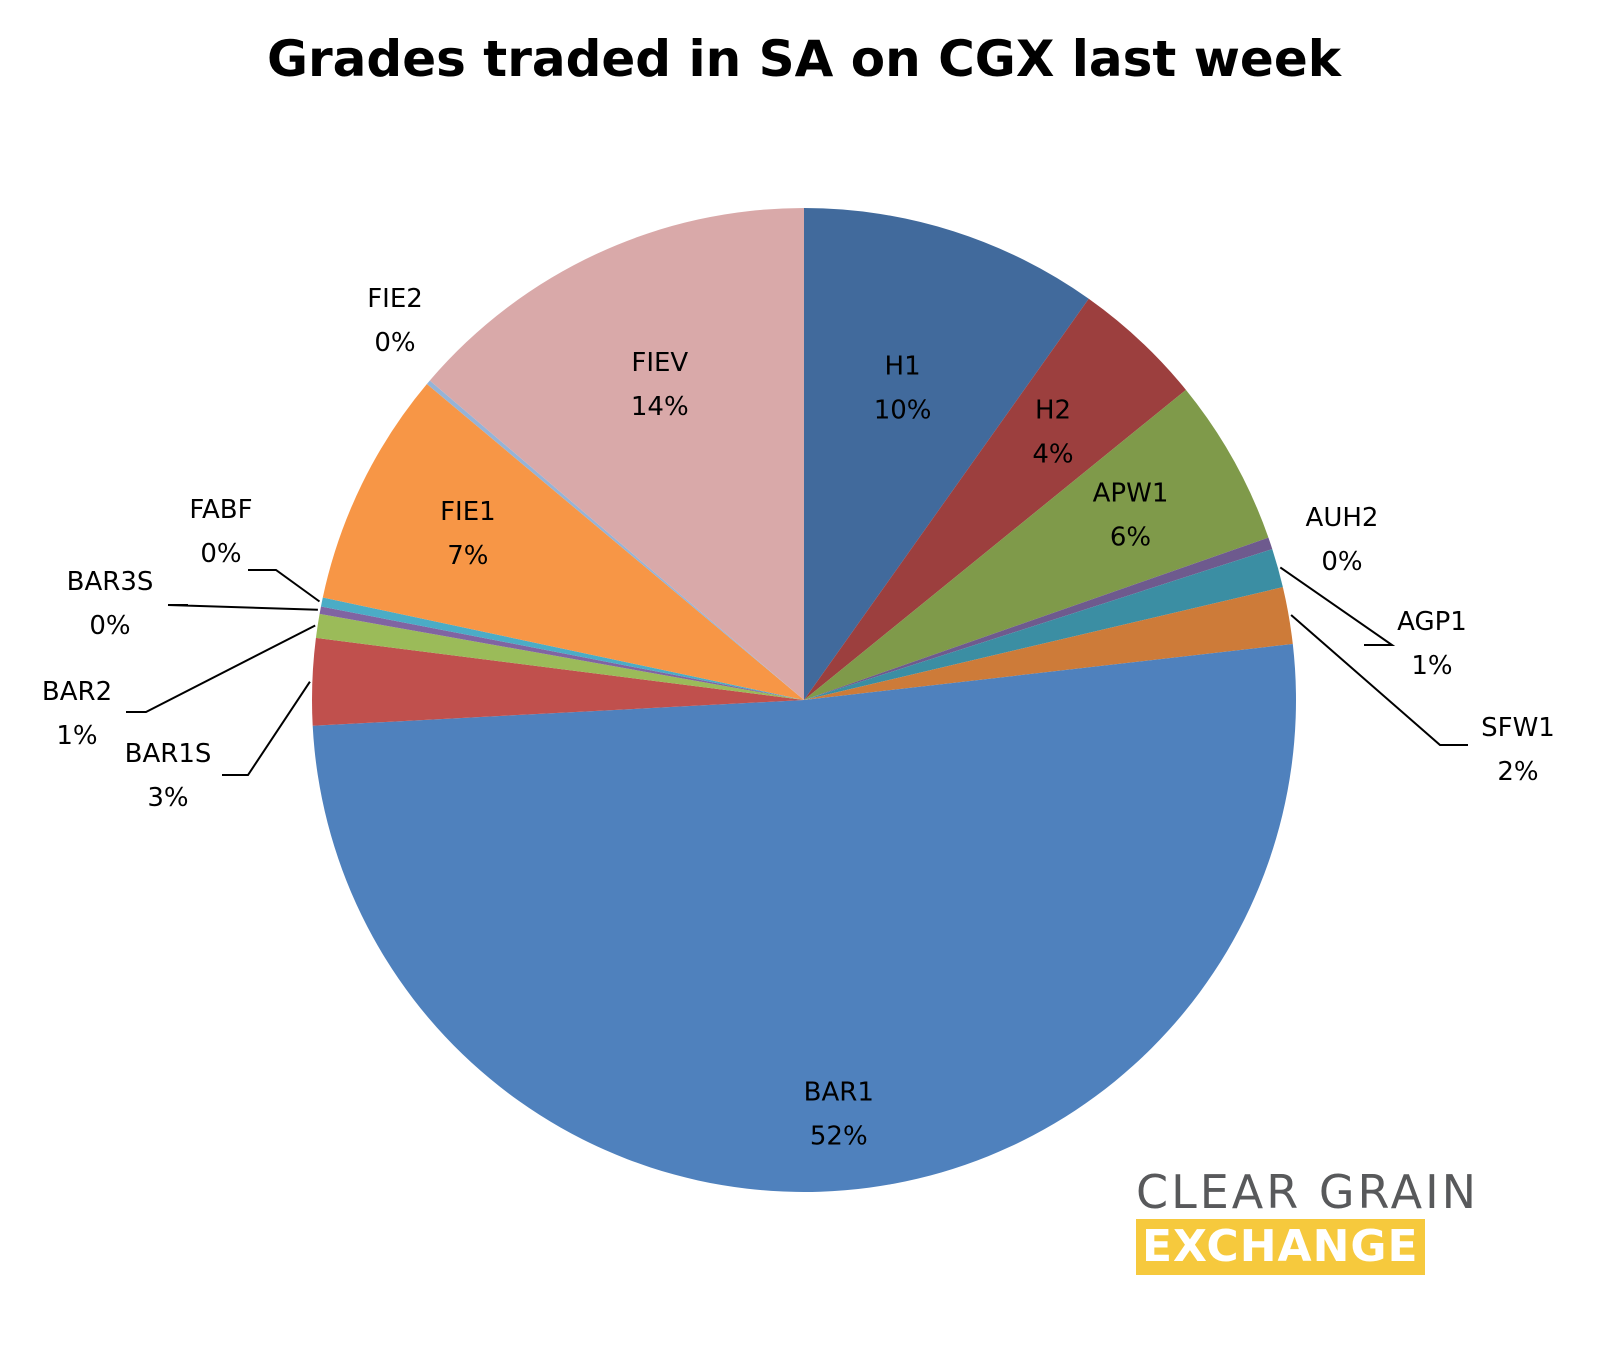 The height and width of the screenshot is (1351, 1608). I want to click on slice-label-sfw1: SFW1, so click(1518, 728).